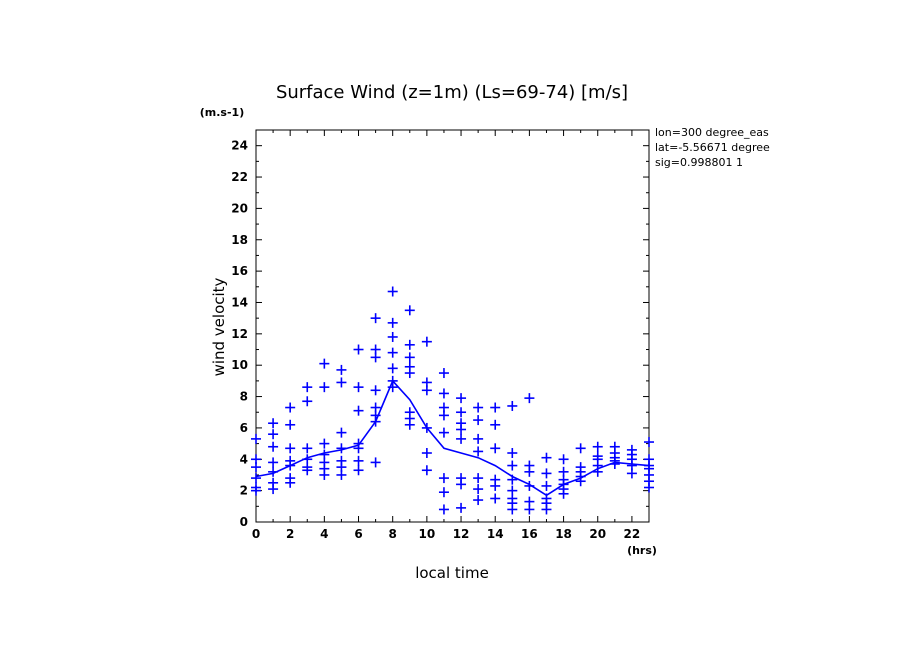 The width and height of the screenshot is (904, 654). Describe the element at coordinates (712, 147) in the screenshot. I see `annotation-lat: lat=-5.56671 degree` at that location.